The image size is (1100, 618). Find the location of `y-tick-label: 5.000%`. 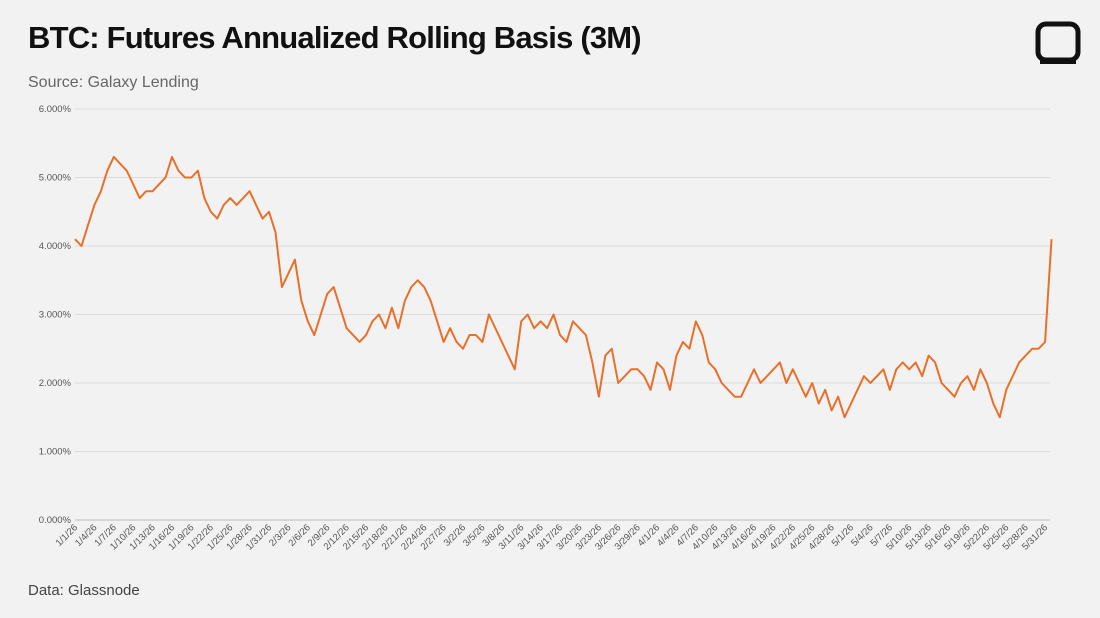

y-tick-label: 5.000% is located at coordinates (55, 178).